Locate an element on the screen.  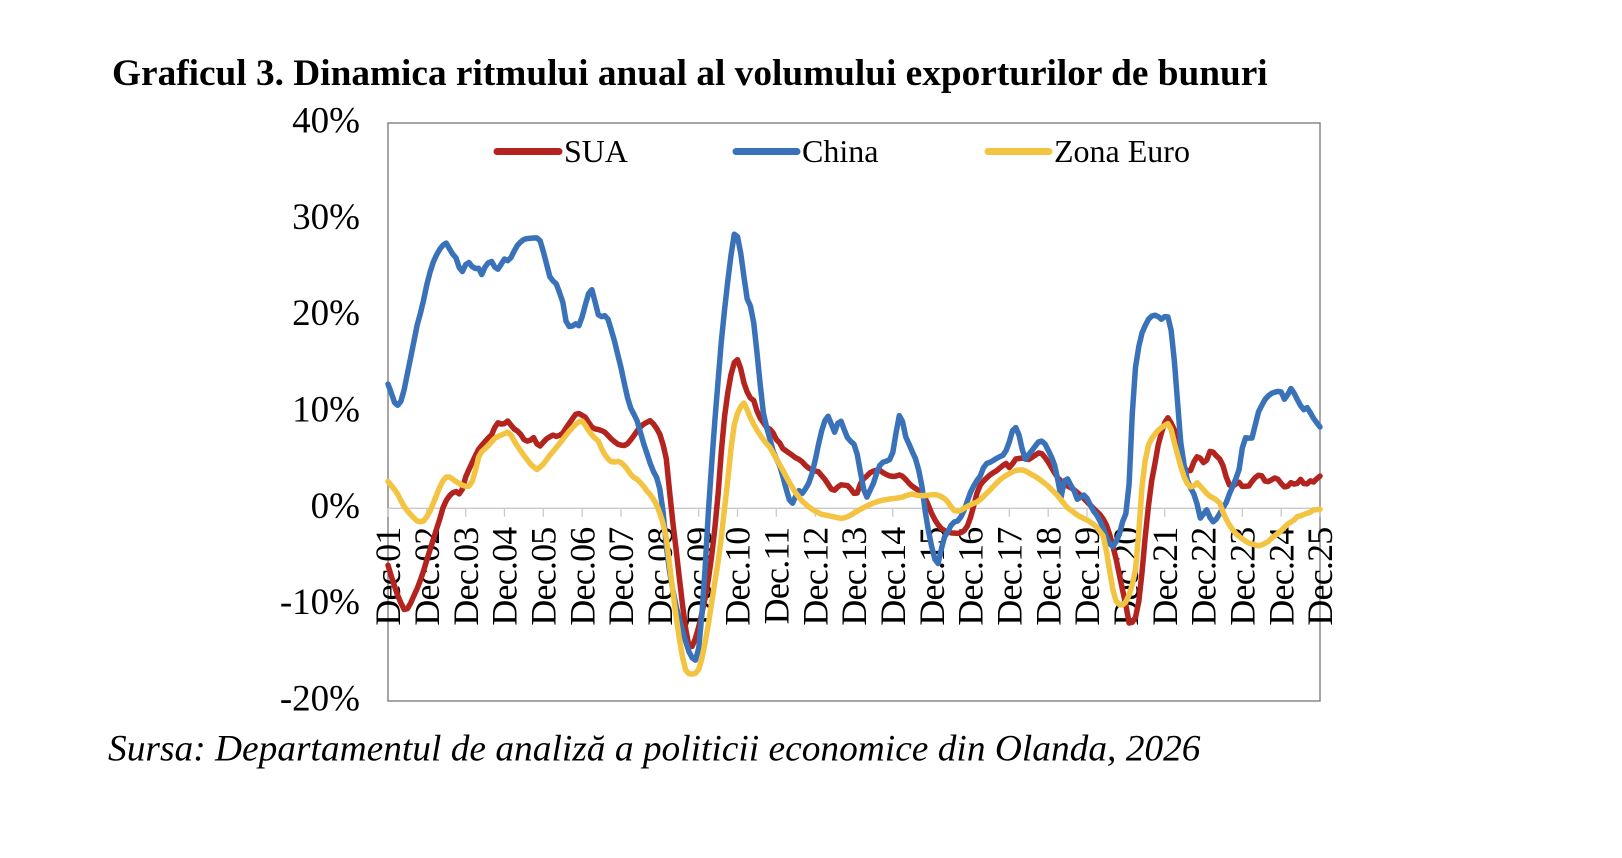
svg-text: Dec.16 is located at coordinates (971, 577).